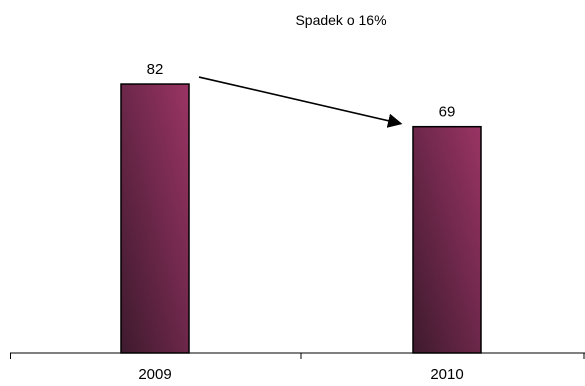 This screenshot has width=585, height=386. What do you see at coordinates (300, 102) in the screenshot?
I see `decrease-arrow` at bounding box center [300, 102].